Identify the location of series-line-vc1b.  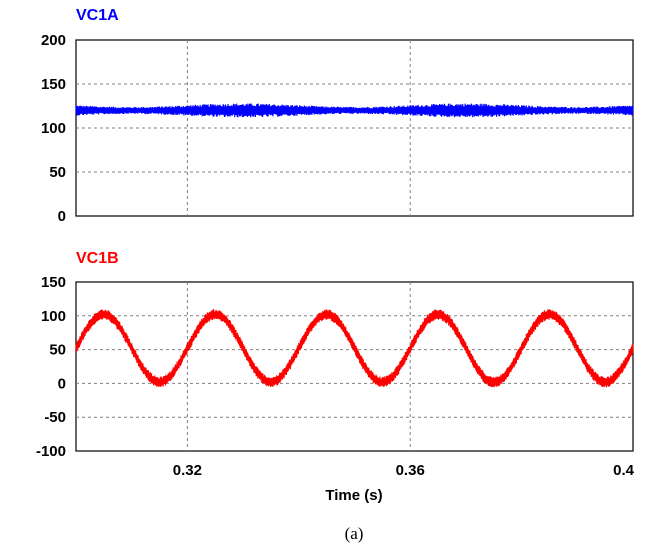
(354, 348).